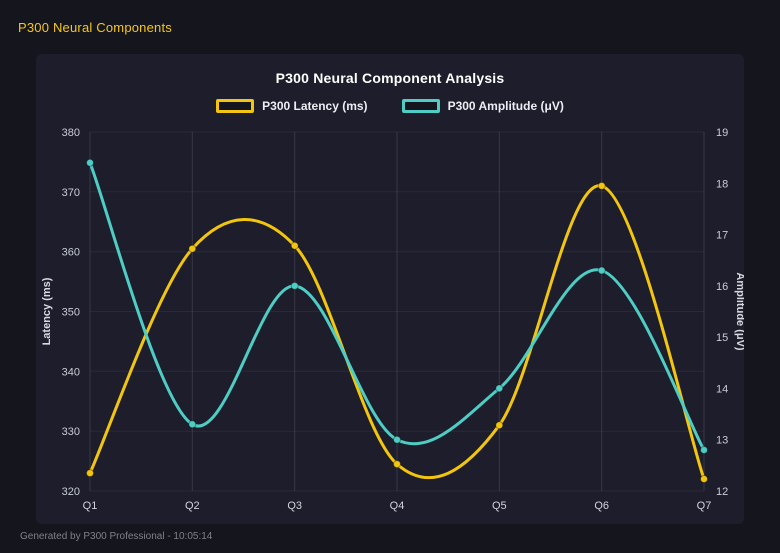 The image size is (780, 553). Describe the element at coordinates (420, 106) in the screenshot. I see `legend-swatch-amplitude` at that location.